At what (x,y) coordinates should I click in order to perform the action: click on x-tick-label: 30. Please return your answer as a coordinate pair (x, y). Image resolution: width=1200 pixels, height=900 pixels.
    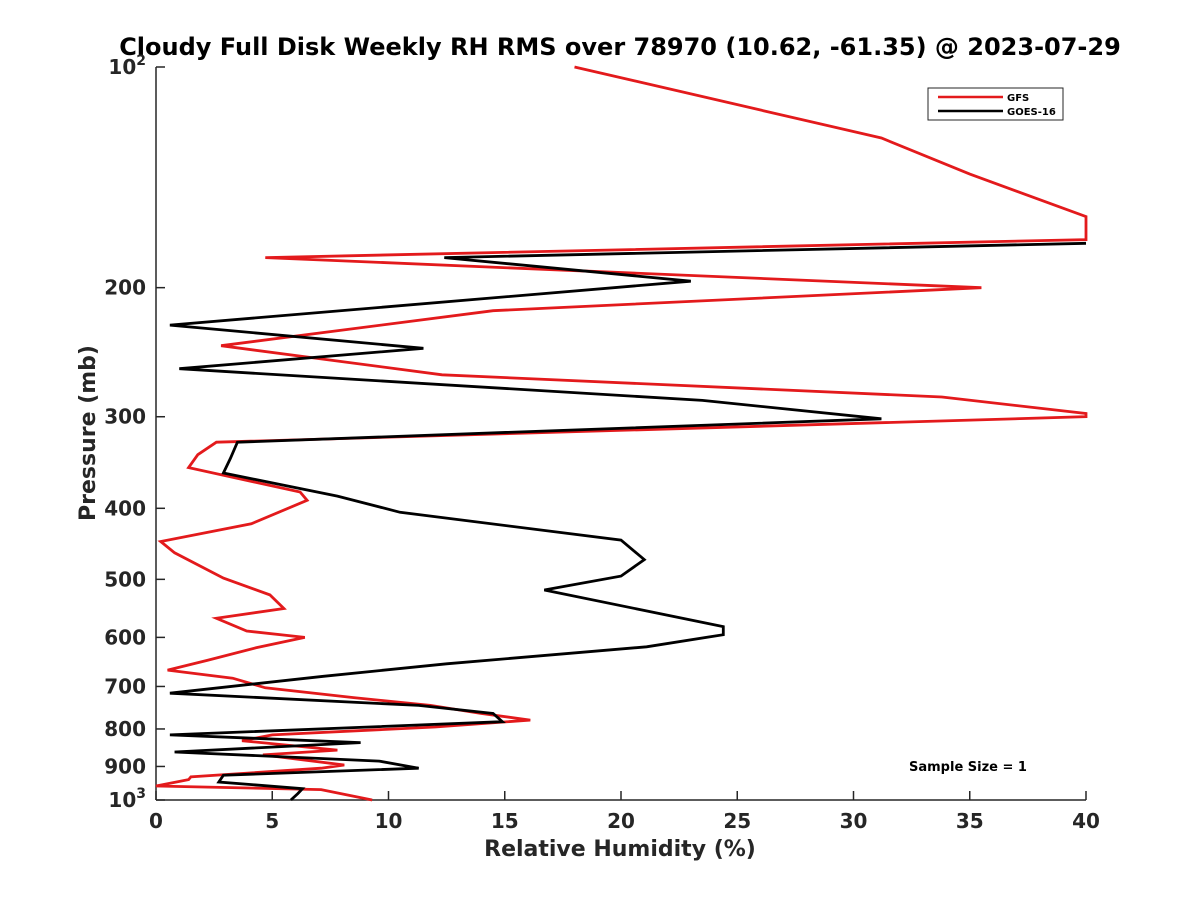
    Looking at the image, I should click on (854, 821).